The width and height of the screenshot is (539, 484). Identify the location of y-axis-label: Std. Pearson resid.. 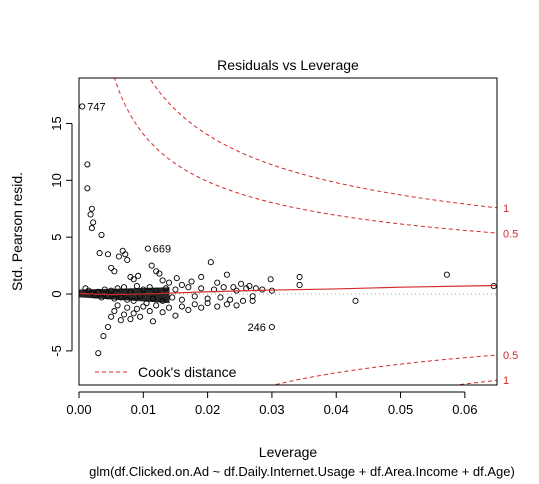
(17, 231).